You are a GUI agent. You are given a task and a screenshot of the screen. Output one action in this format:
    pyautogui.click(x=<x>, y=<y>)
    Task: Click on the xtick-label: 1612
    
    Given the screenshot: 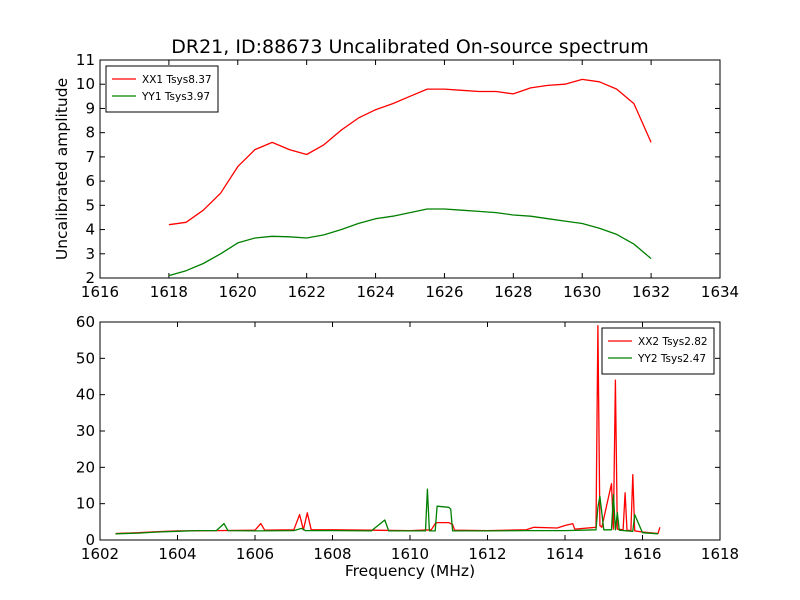 What is the action you would take?
    pyautogui.click(x=487, y=554)
    